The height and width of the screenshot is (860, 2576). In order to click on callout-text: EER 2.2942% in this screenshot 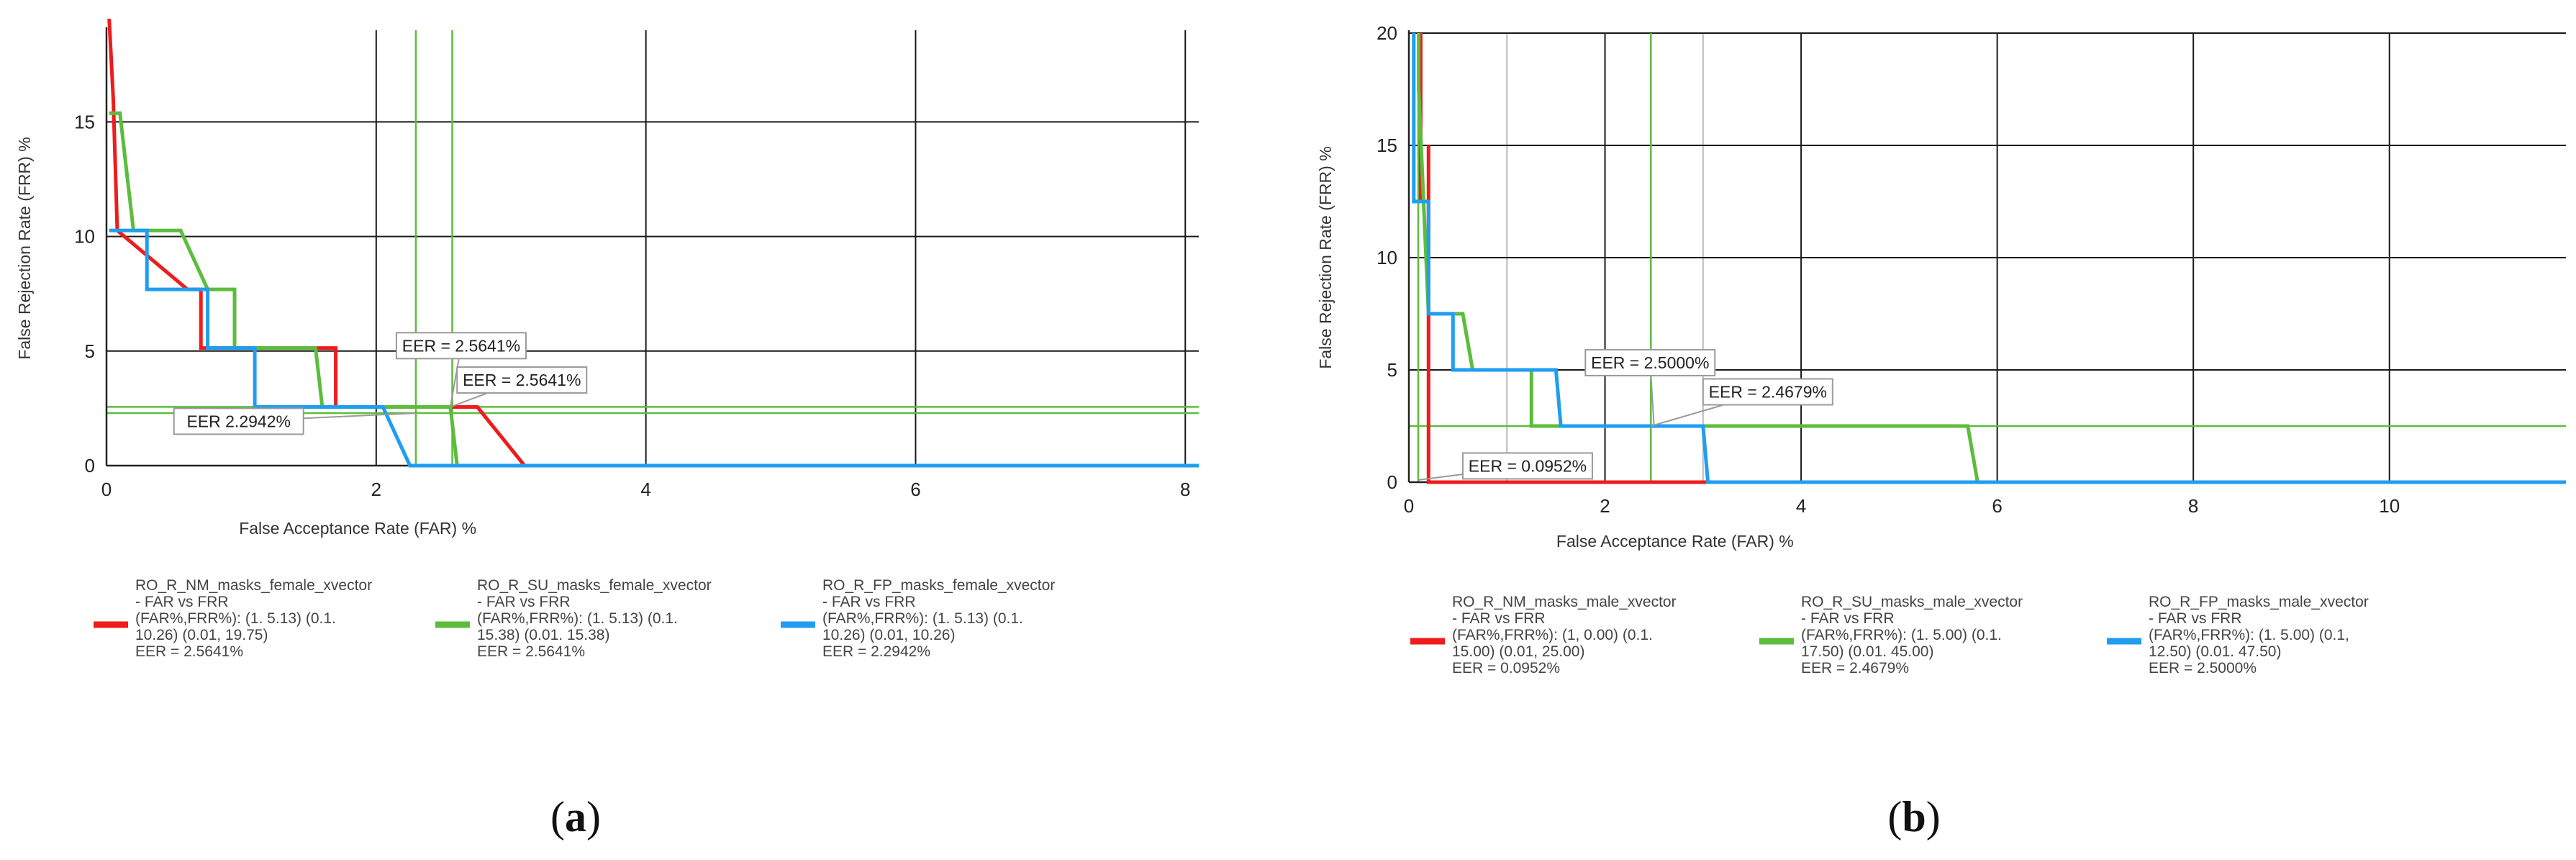, I will do `click(238, 421)`.